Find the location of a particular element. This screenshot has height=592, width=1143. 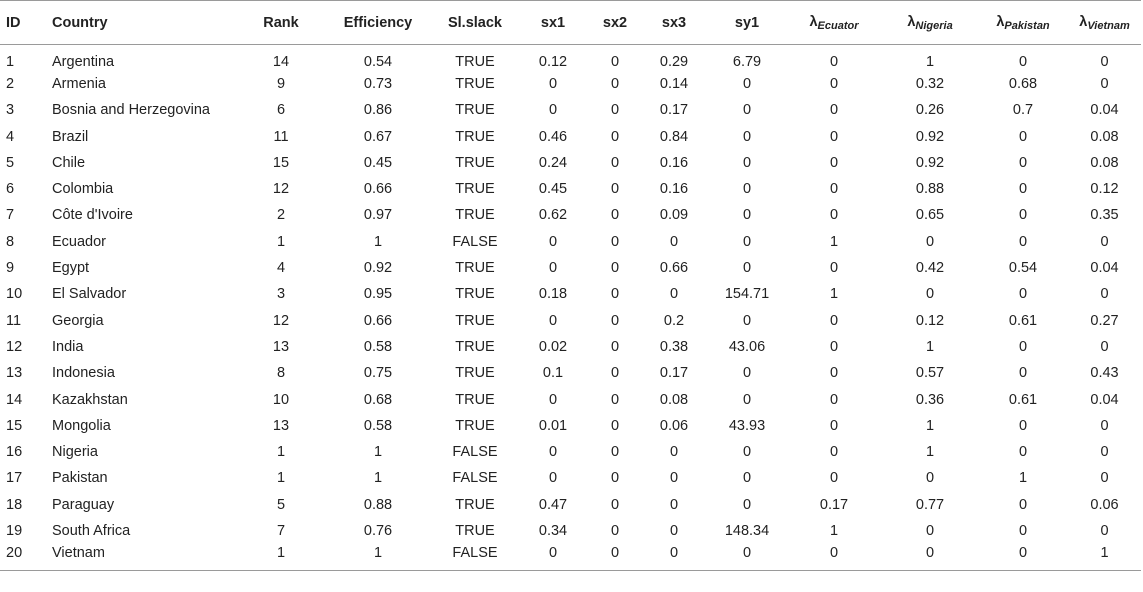

cell-id: 6 is located at coordinates (10, 189).